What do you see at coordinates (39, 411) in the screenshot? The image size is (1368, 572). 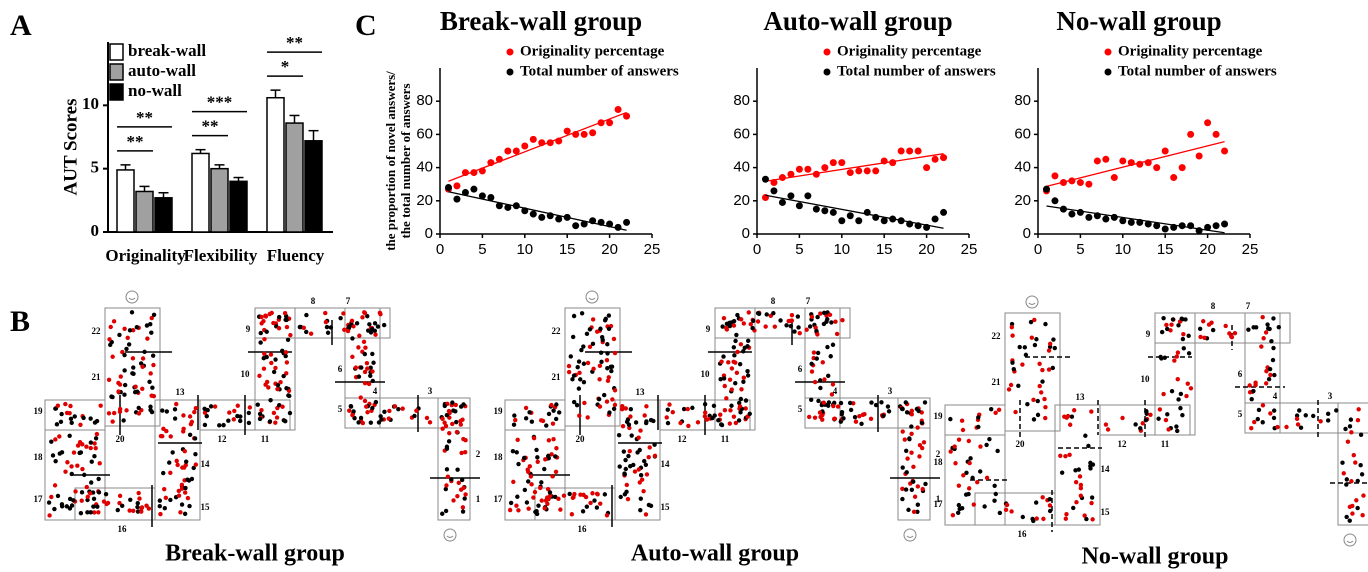 I see `room-number: 19` at bounding box center [39, 411].